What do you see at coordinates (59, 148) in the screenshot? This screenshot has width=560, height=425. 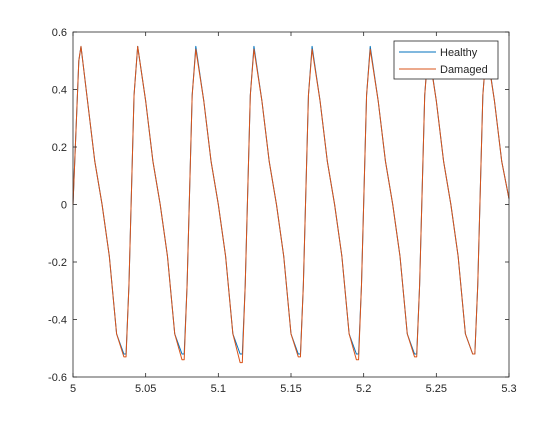 I see `y-tick-label: 0.2` at bounding box center [59, 148].